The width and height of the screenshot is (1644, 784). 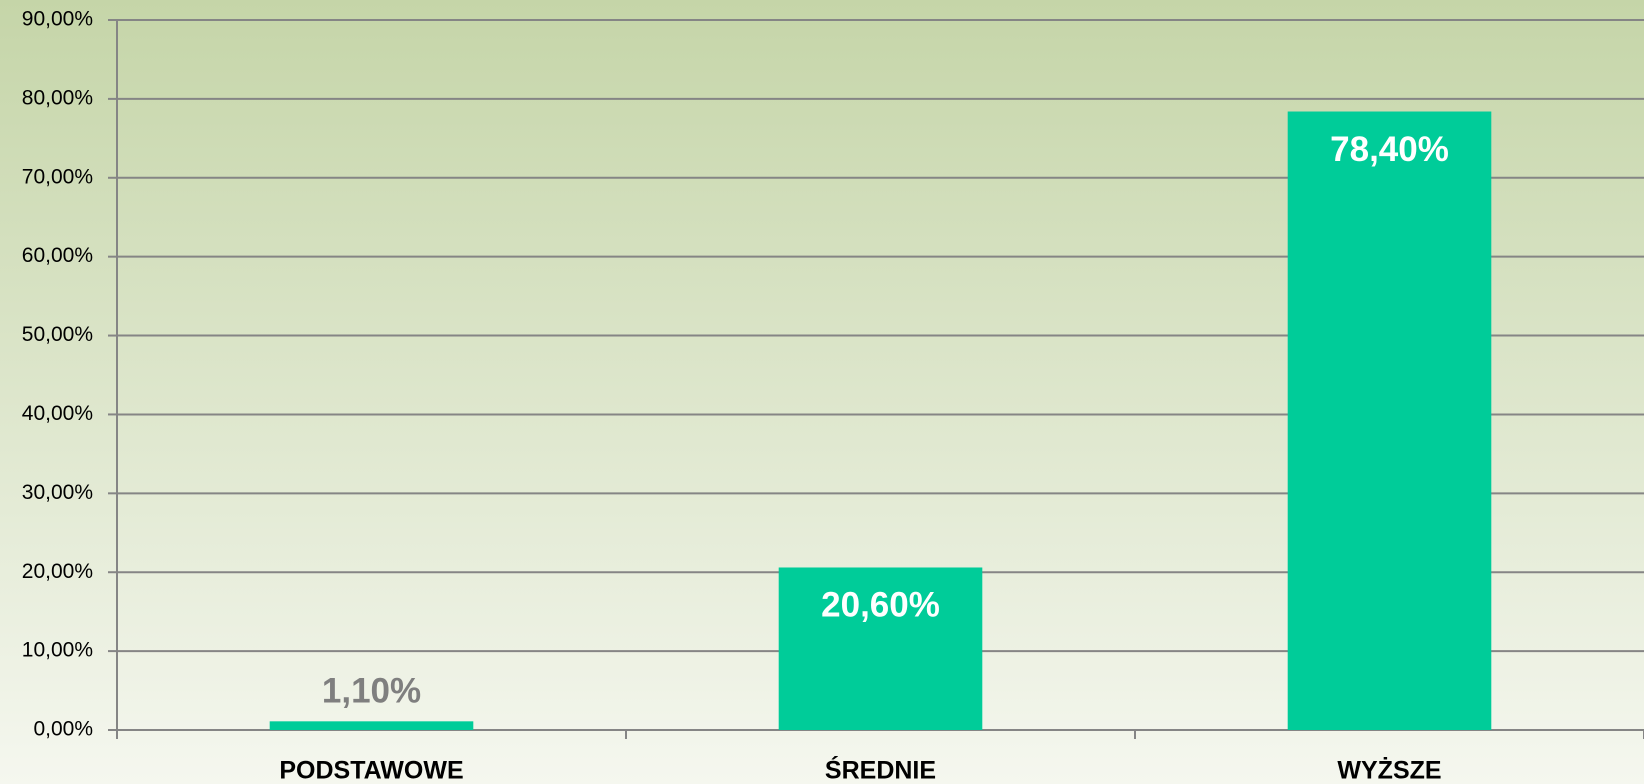 I want to click on y-tick-label: 30,00%, so click(x=57, y=492).